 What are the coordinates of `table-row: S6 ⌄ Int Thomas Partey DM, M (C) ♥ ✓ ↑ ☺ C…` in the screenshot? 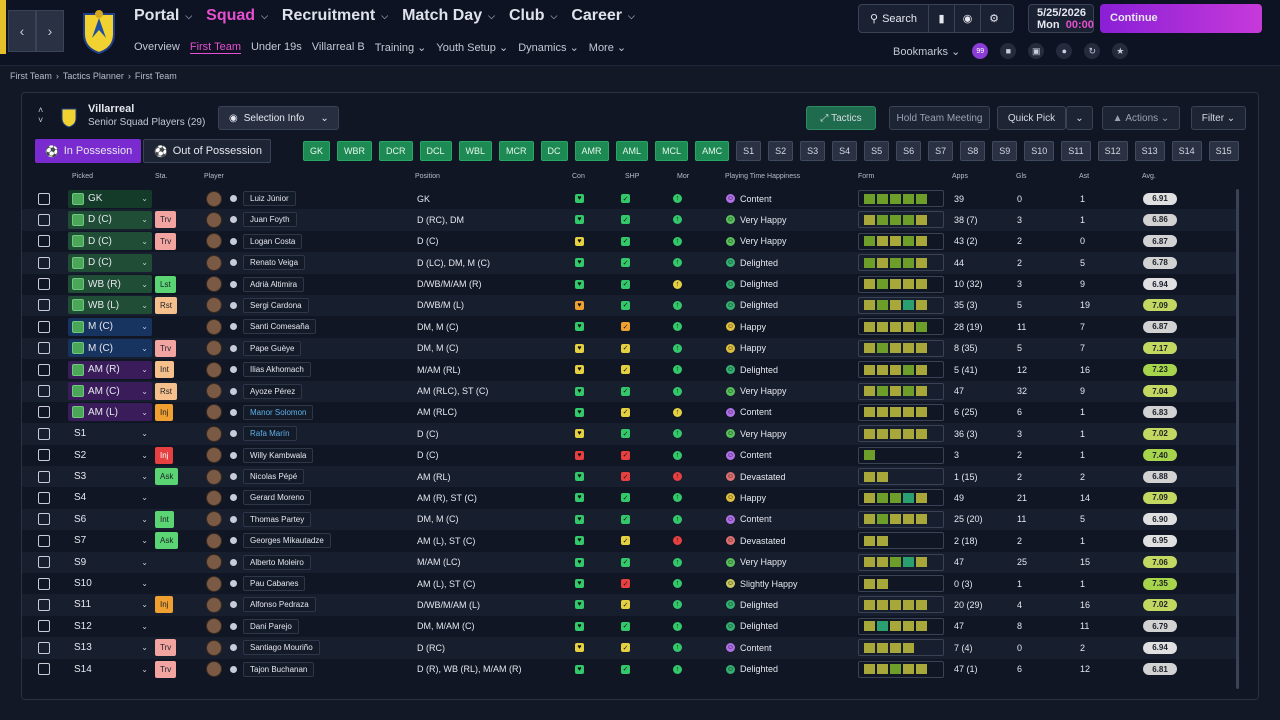 It's located at (630, 519).